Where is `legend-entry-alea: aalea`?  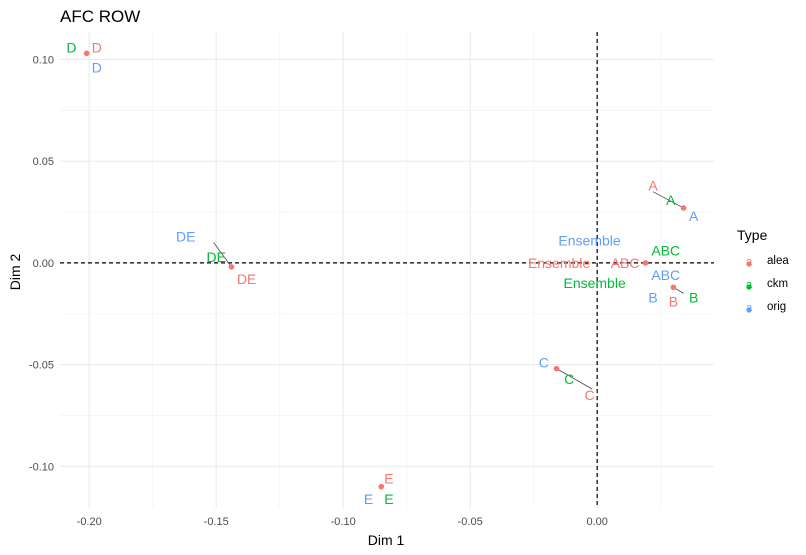
legend-entry-alea: aalea is located at coordinates (767, 261).